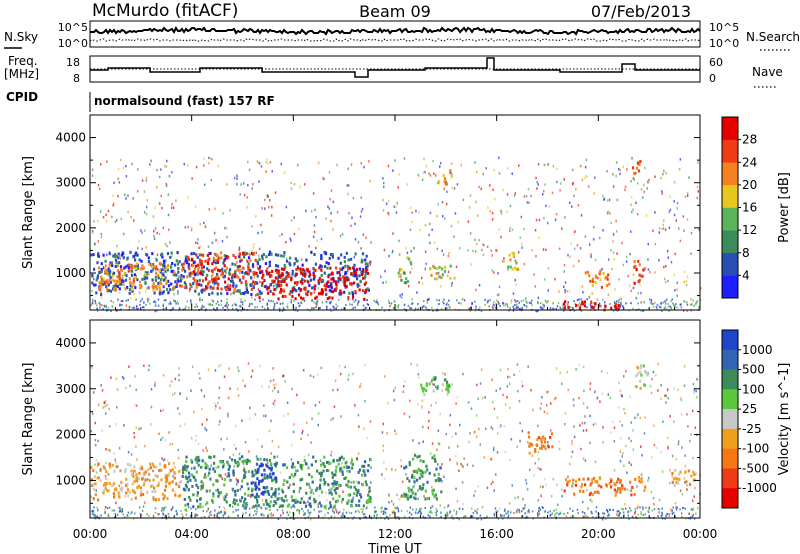  Describe the element at coordinates (712, 78) in the screenshot. I see `freq-right-tick-bottom: 0` at that location.